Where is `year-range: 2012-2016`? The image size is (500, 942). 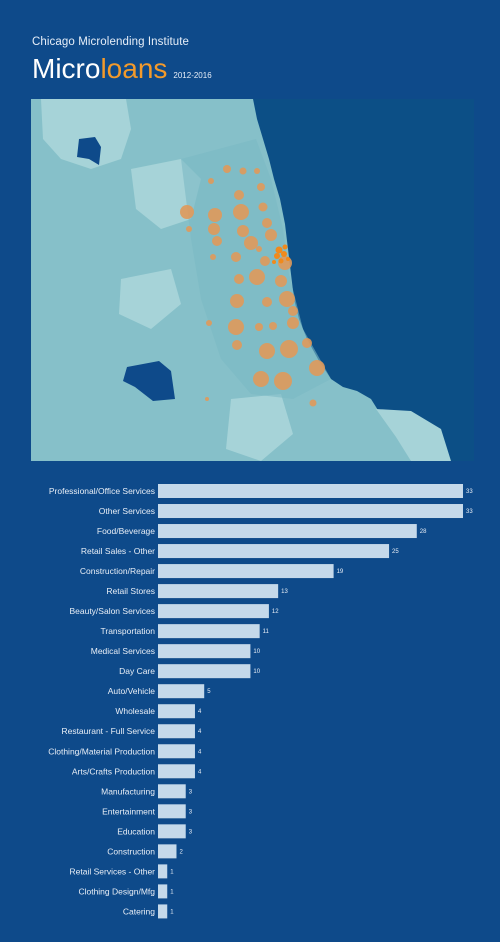 year-range: 2012-2016 is located at coordinates (192, 75).